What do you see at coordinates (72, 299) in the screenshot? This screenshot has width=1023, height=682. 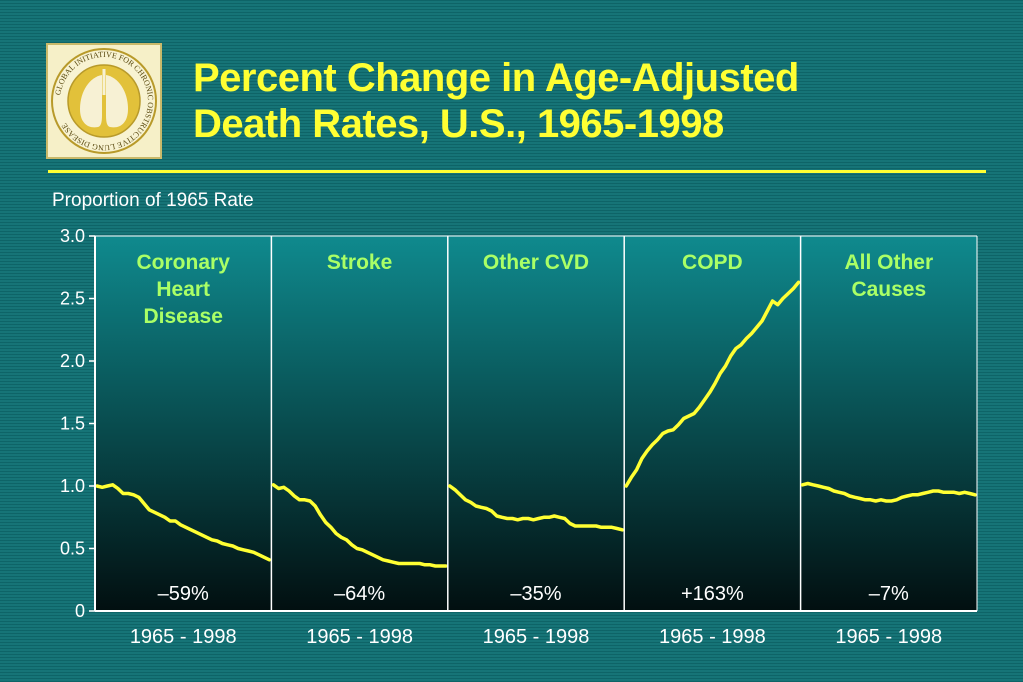 I see `y-tick-label: 2.5` at bounding box center [72, 299].